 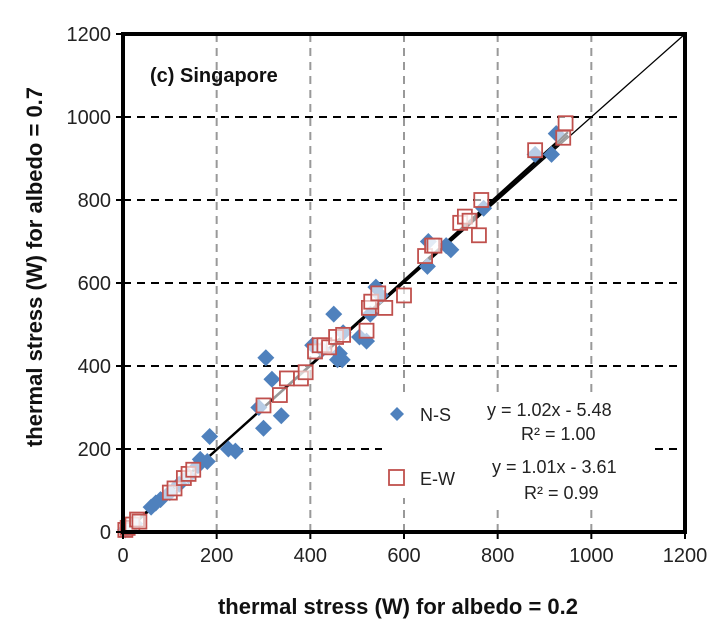 What do you see at coordinates (94, 367) in the screenshot?
I see `y-tick-label: 400` at bounding box center [94, 367].